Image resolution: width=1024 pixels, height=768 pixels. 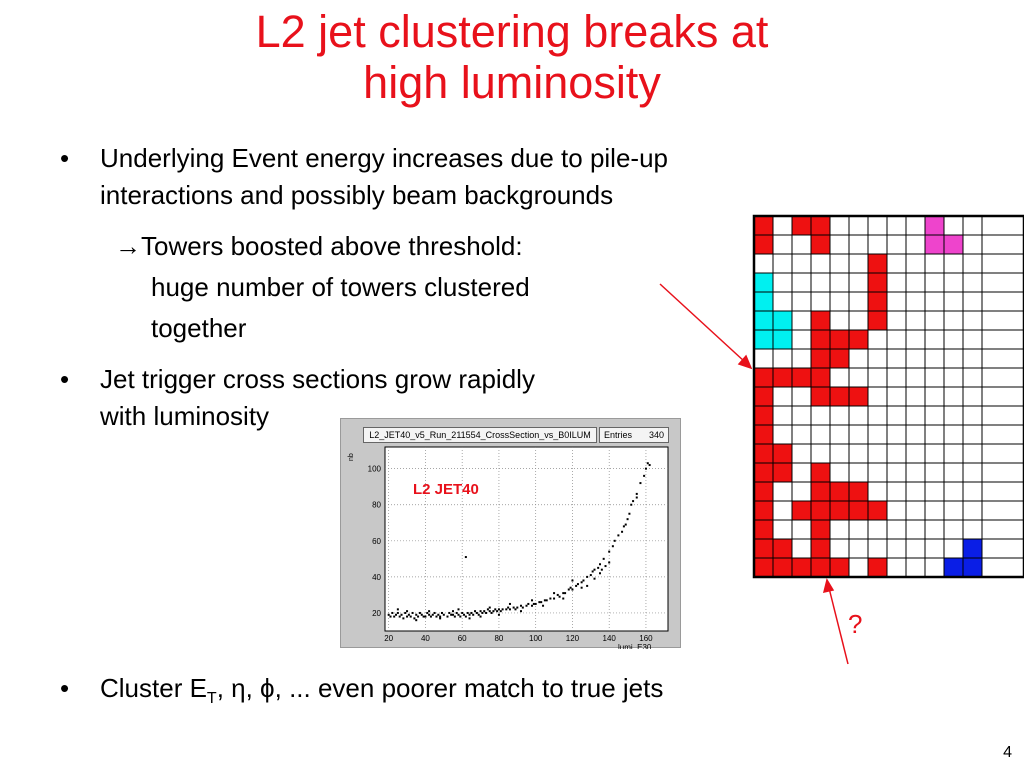 I want to click on bullet-2-line-1: Jet trigger cross sections grow rapidly, so click(x=317, y=379).